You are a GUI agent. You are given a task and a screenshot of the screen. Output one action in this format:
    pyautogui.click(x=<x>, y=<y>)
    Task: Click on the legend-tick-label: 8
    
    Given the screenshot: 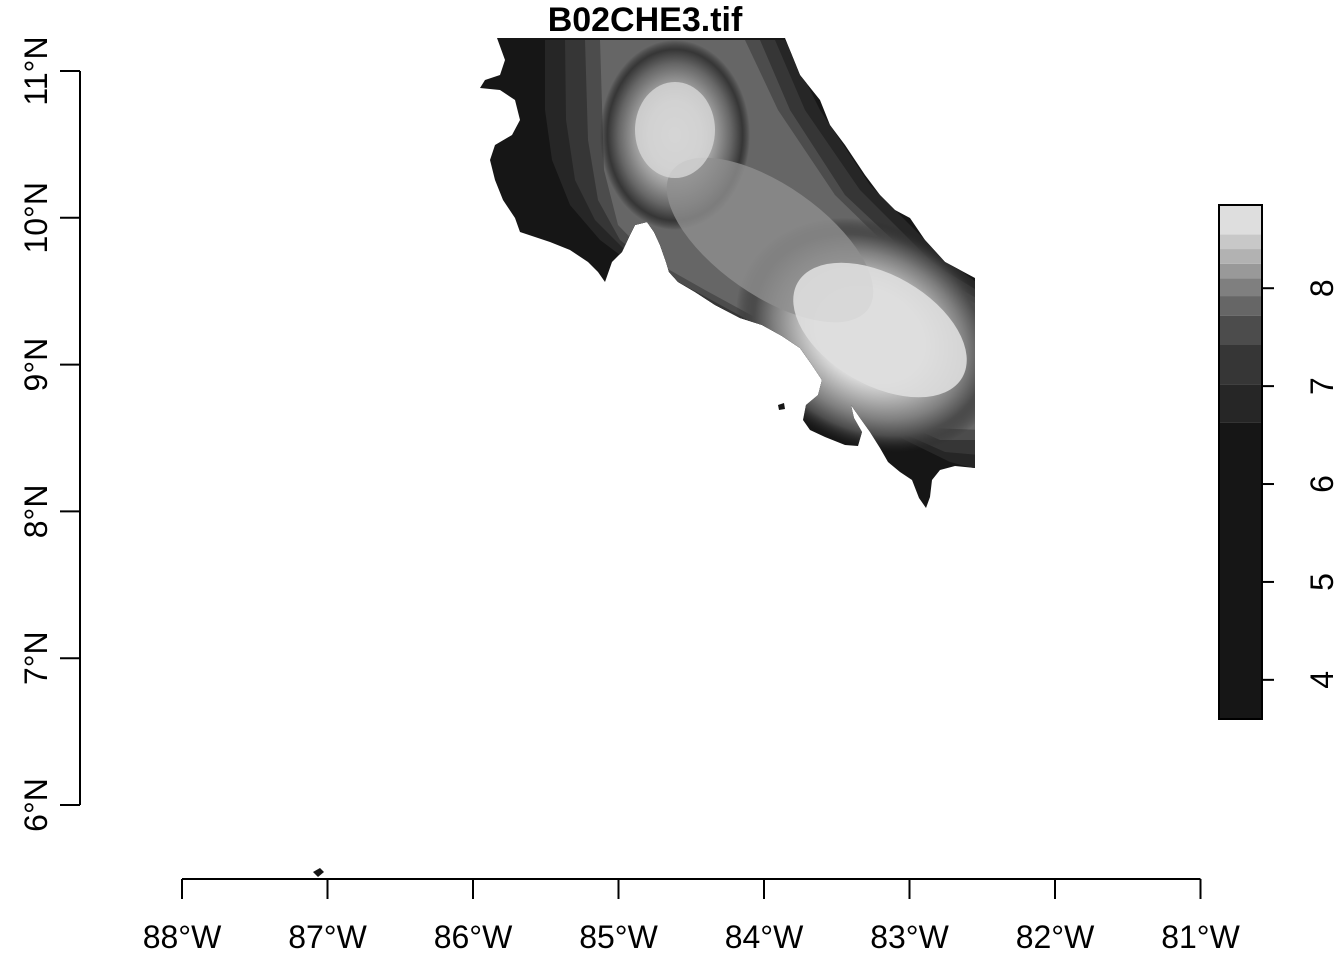 What is the action you would take?
    pyautogui.click(x=1322, y=288)
    